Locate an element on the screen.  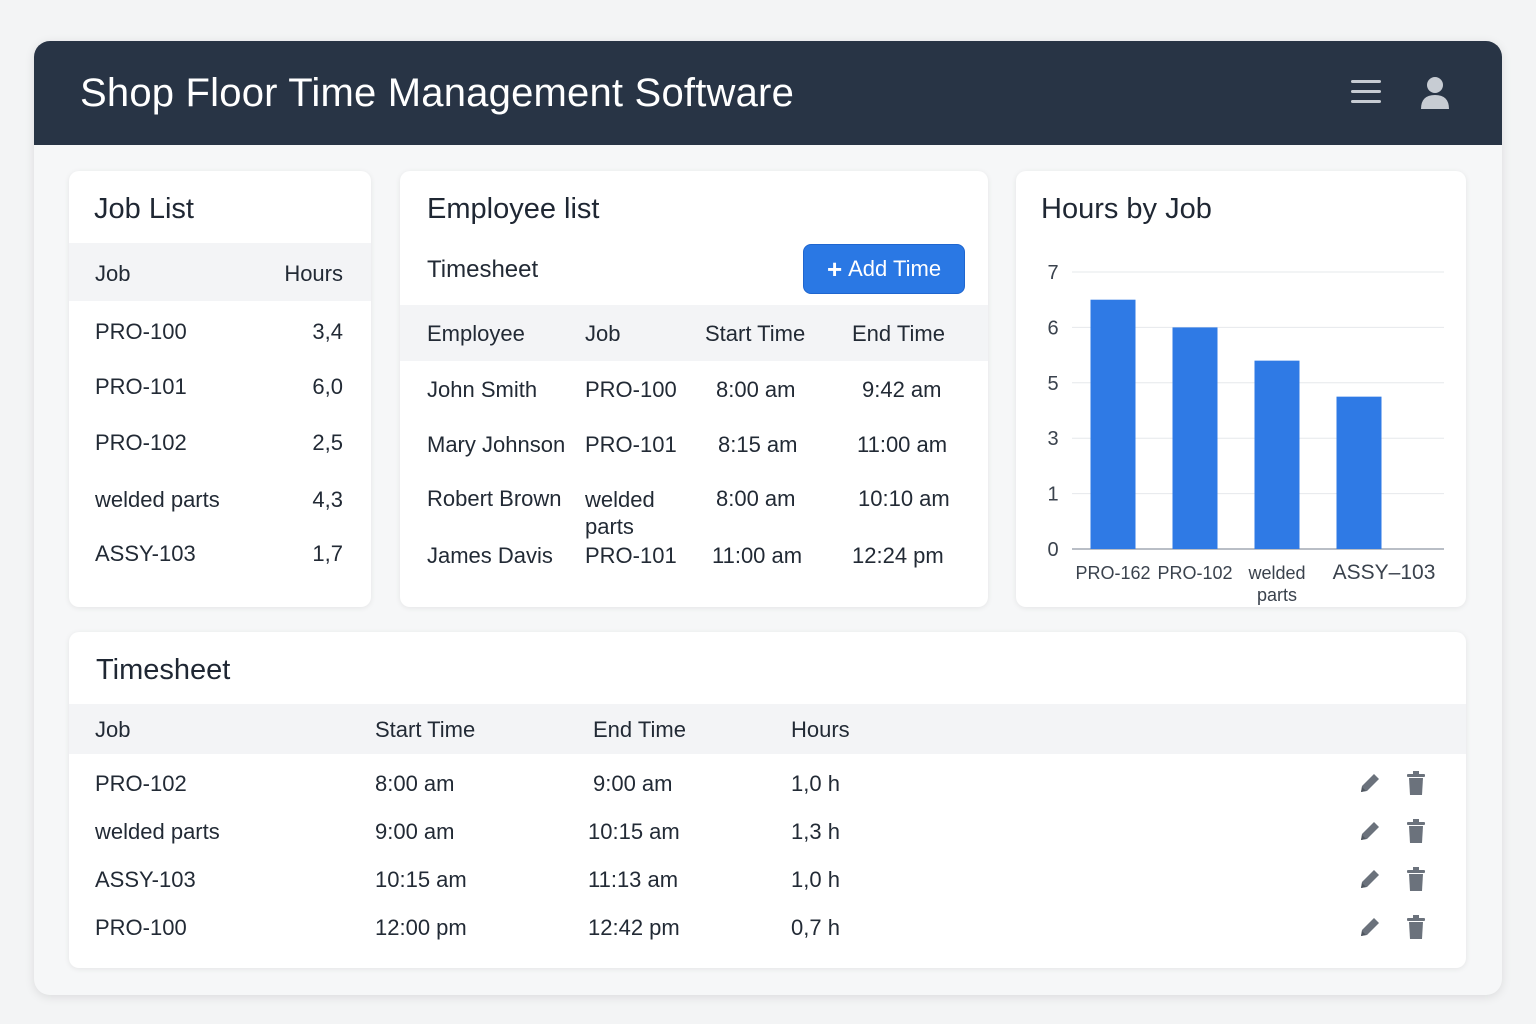
hours-by-job-title: Hours by Job is located at coordinates (1126, 209).